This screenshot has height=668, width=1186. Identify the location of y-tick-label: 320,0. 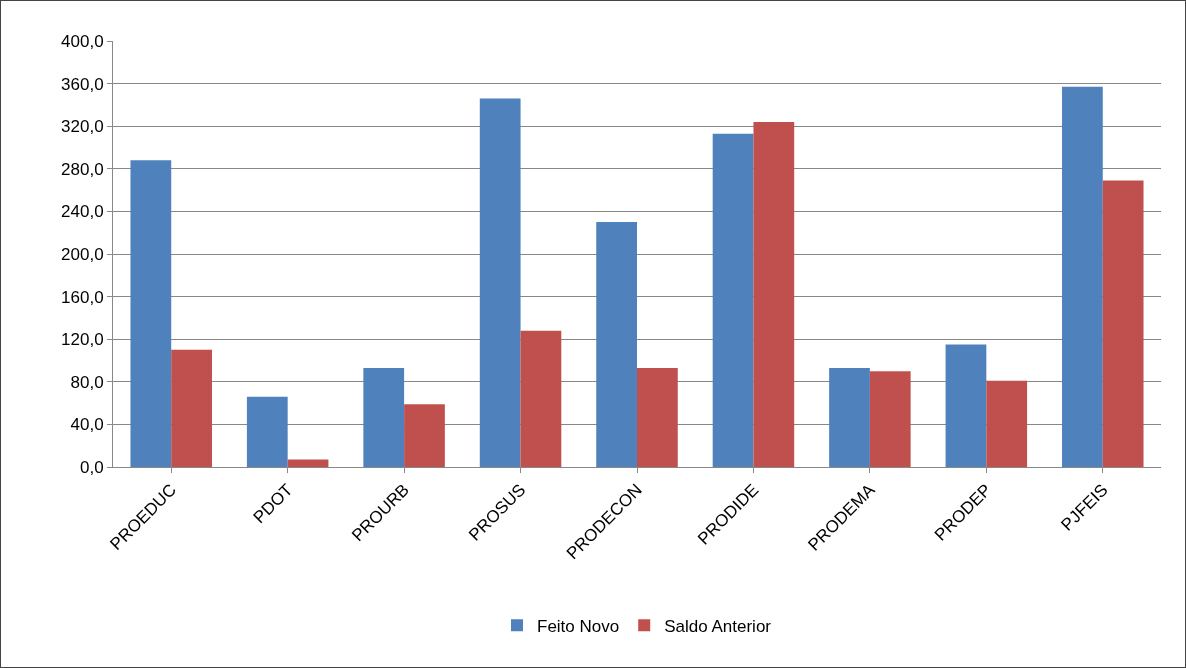
(82, 127).